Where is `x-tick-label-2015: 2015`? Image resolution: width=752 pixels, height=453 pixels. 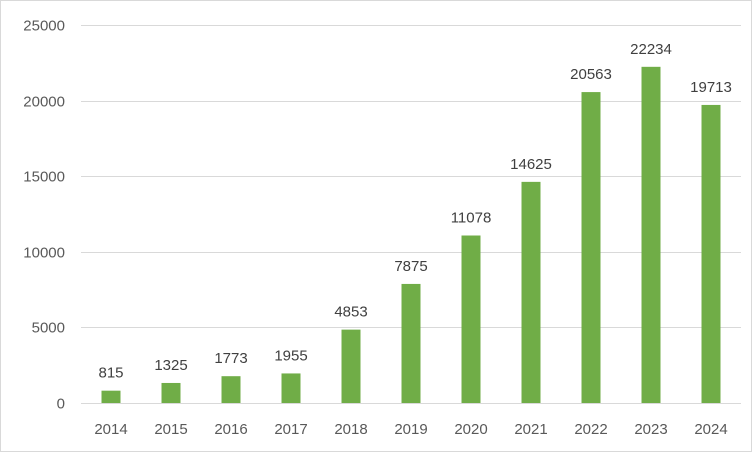 x-tick-label-2015: 2015 is located at coordinates (170, 429).